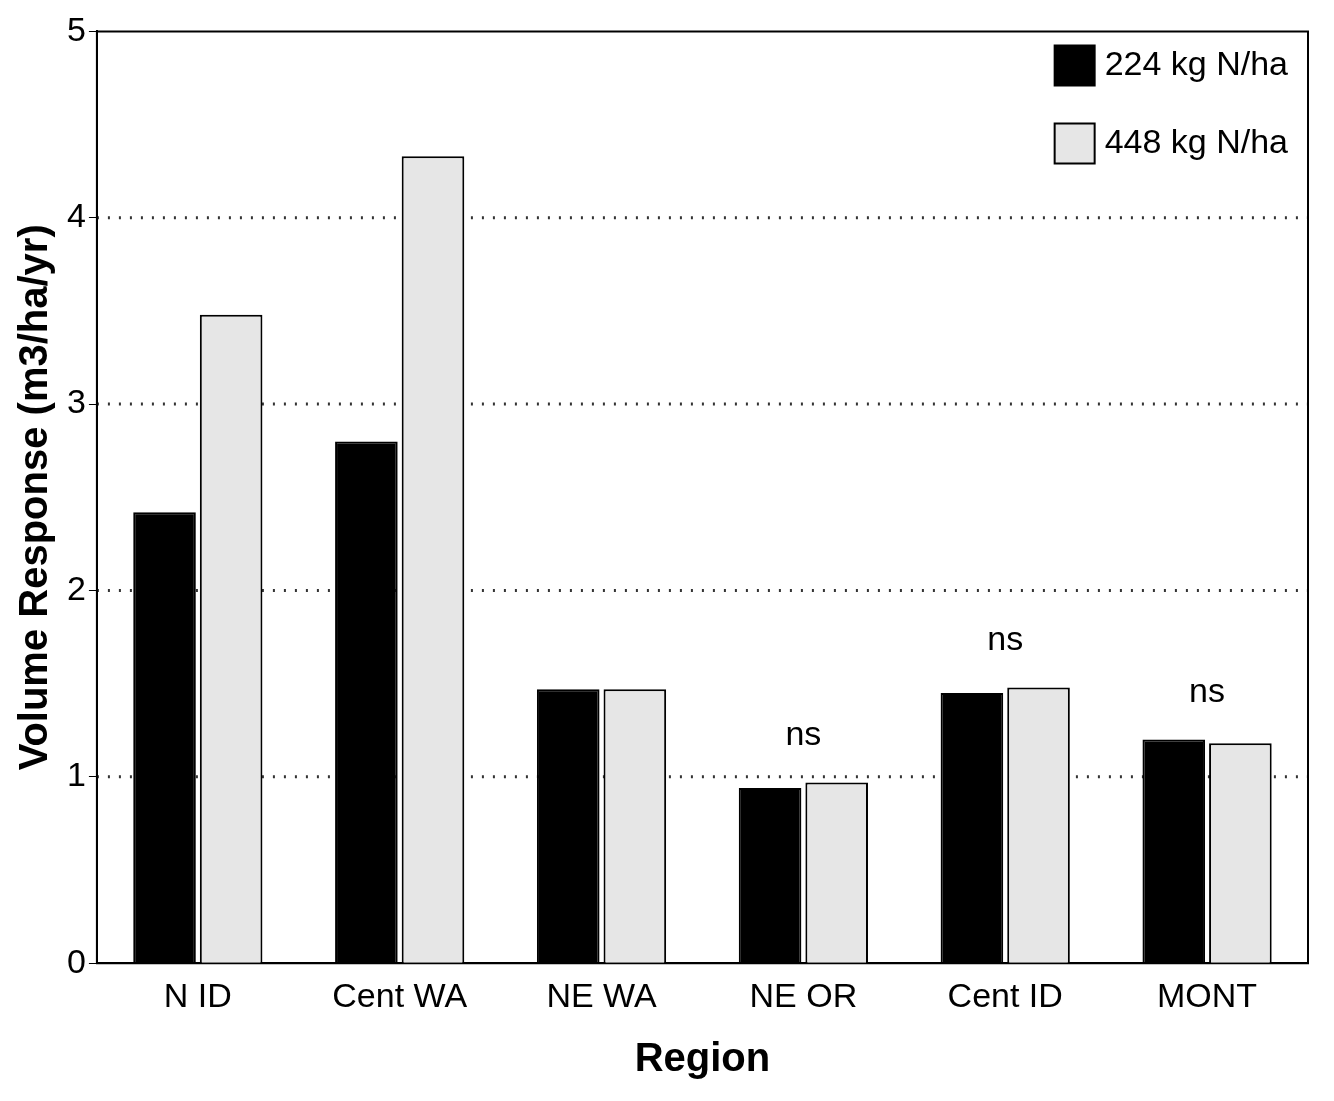  What do you see at coordinates (197, 994) in the screenshot?
I see `x-tick-label: N ID` at bounding box center [197, 994].